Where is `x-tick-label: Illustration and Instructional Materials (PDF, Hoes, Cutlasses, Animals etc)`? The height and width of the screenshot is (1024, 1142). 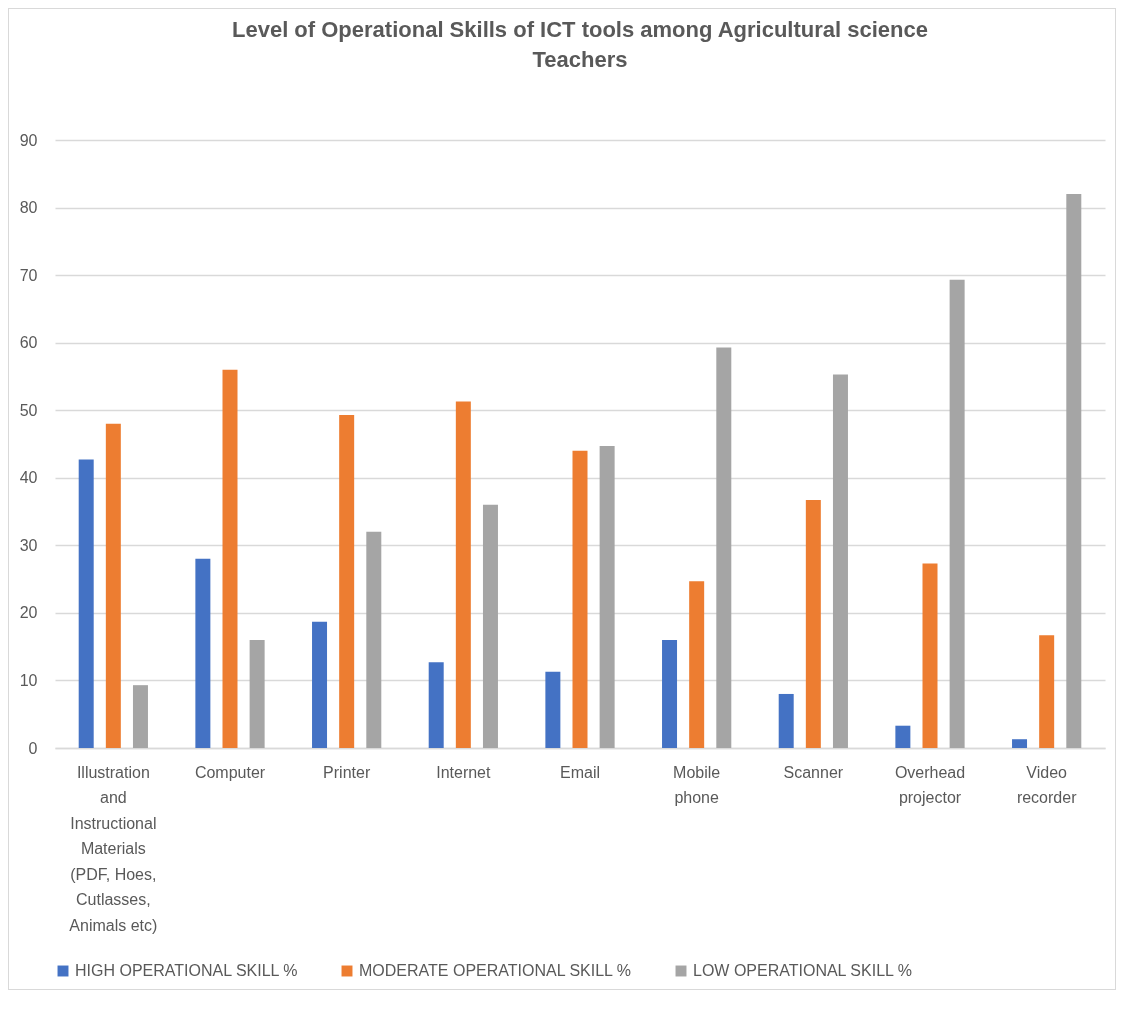
x-tick-label: Illustration and Instructional Materials (PDF, Hoes, Cutlasses, Animals etc) is located at coordinates (113, 848).